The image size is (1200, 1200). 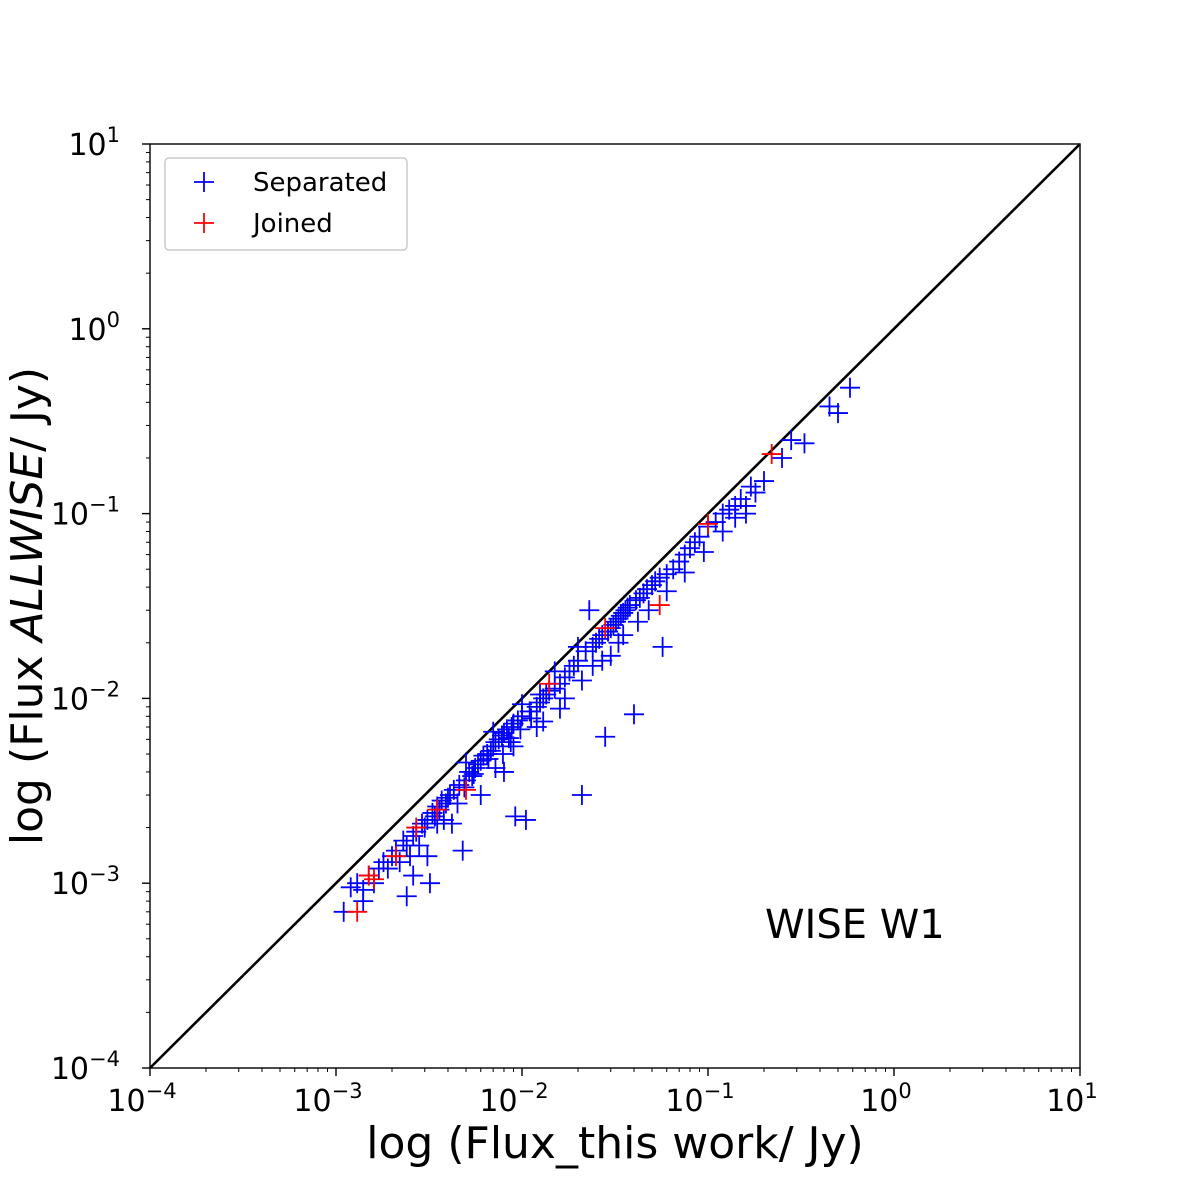 What do you see at coordinates (498, 1101) in the screenshot?
I see `x-tick-label-2-base: 10` at bounding box center [498, 1101].